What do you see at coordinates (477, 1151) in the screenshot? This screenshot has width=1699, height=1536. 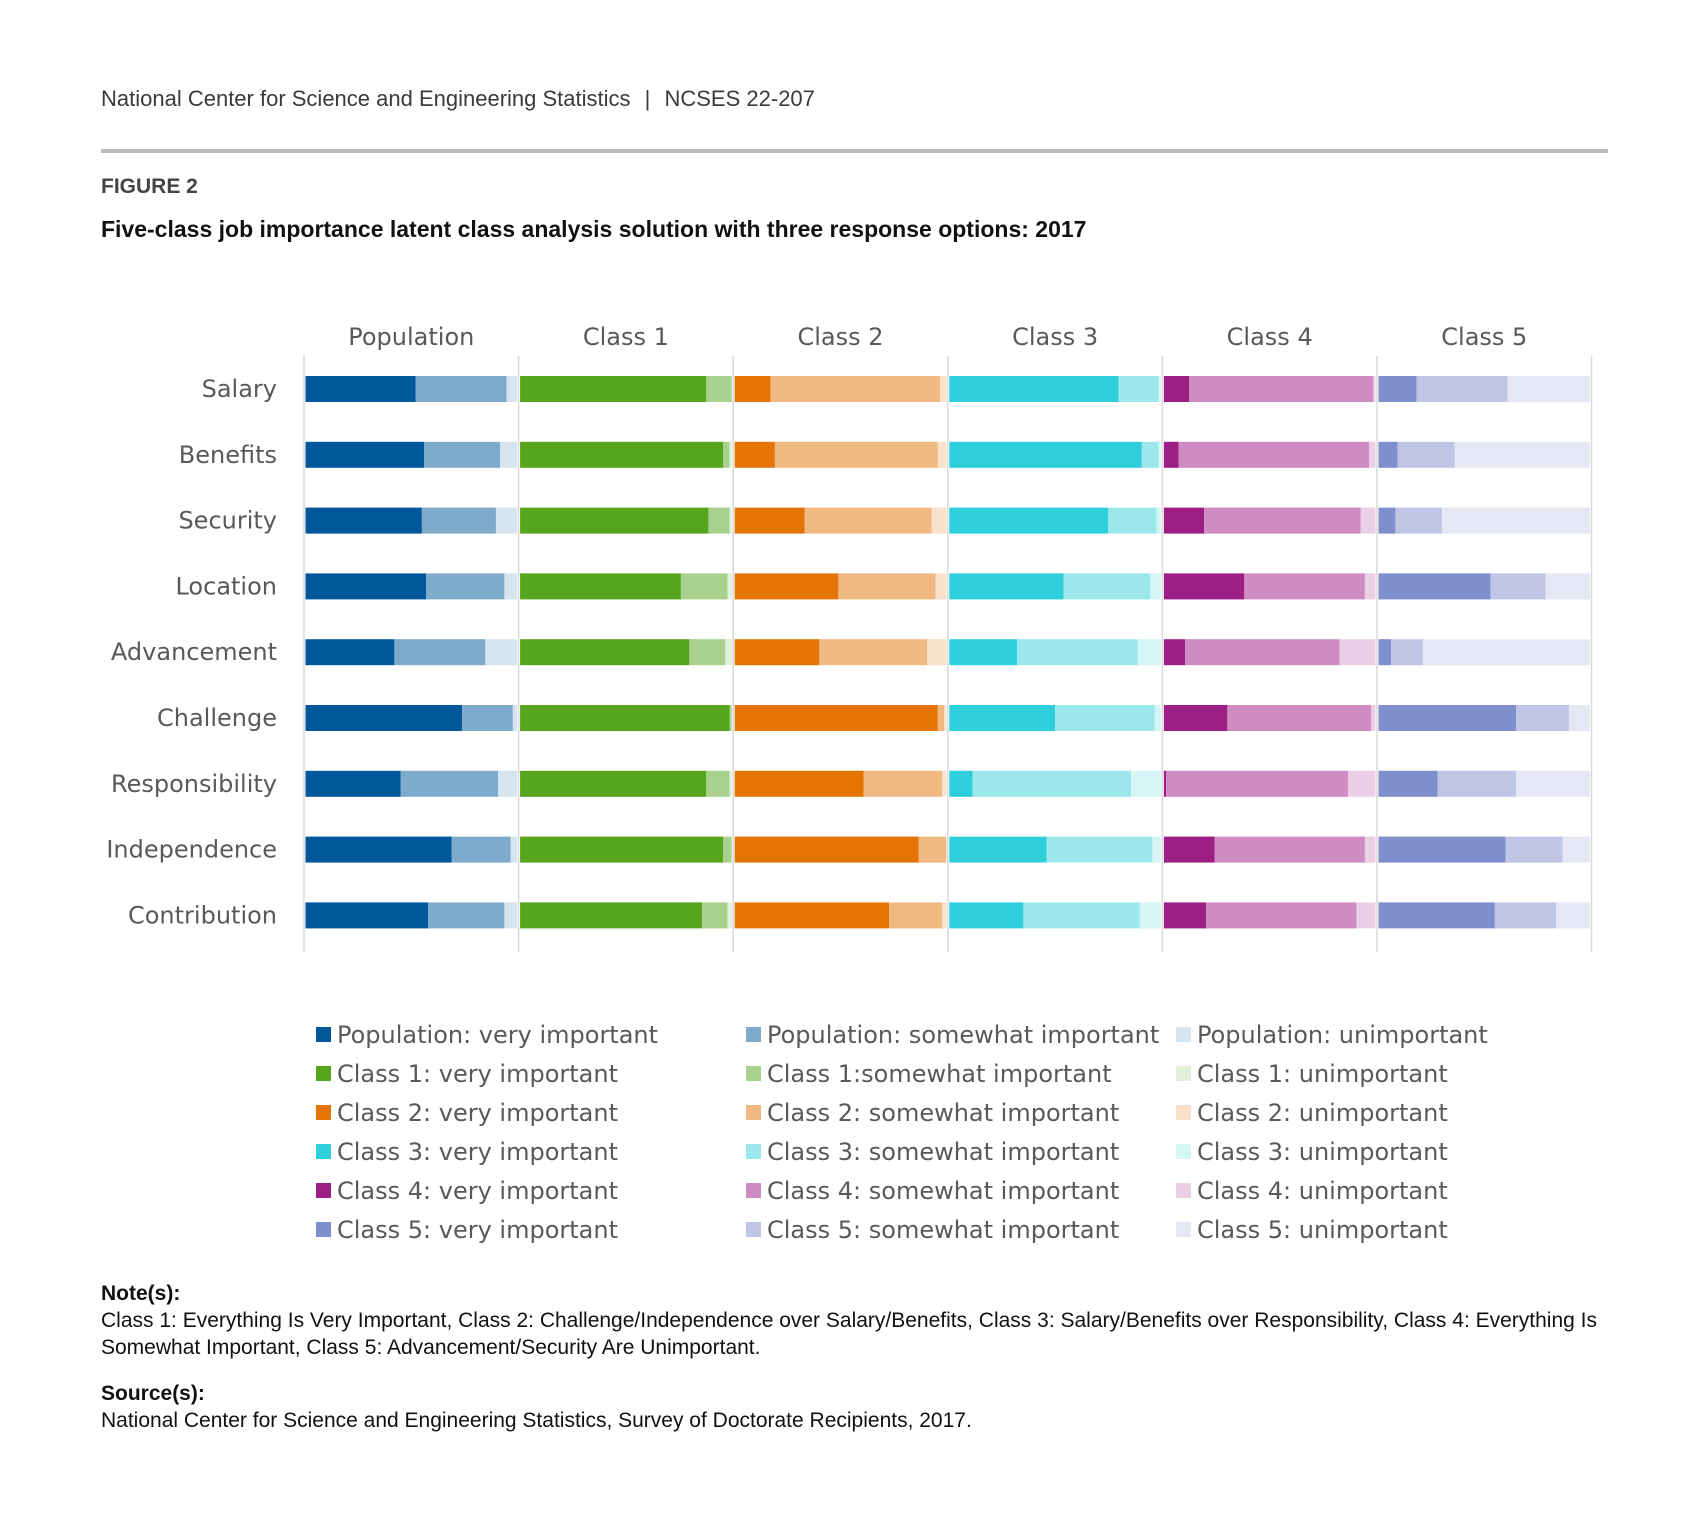 I see `legend-label: Class 3: very important` at bounding box center [477, 1151].